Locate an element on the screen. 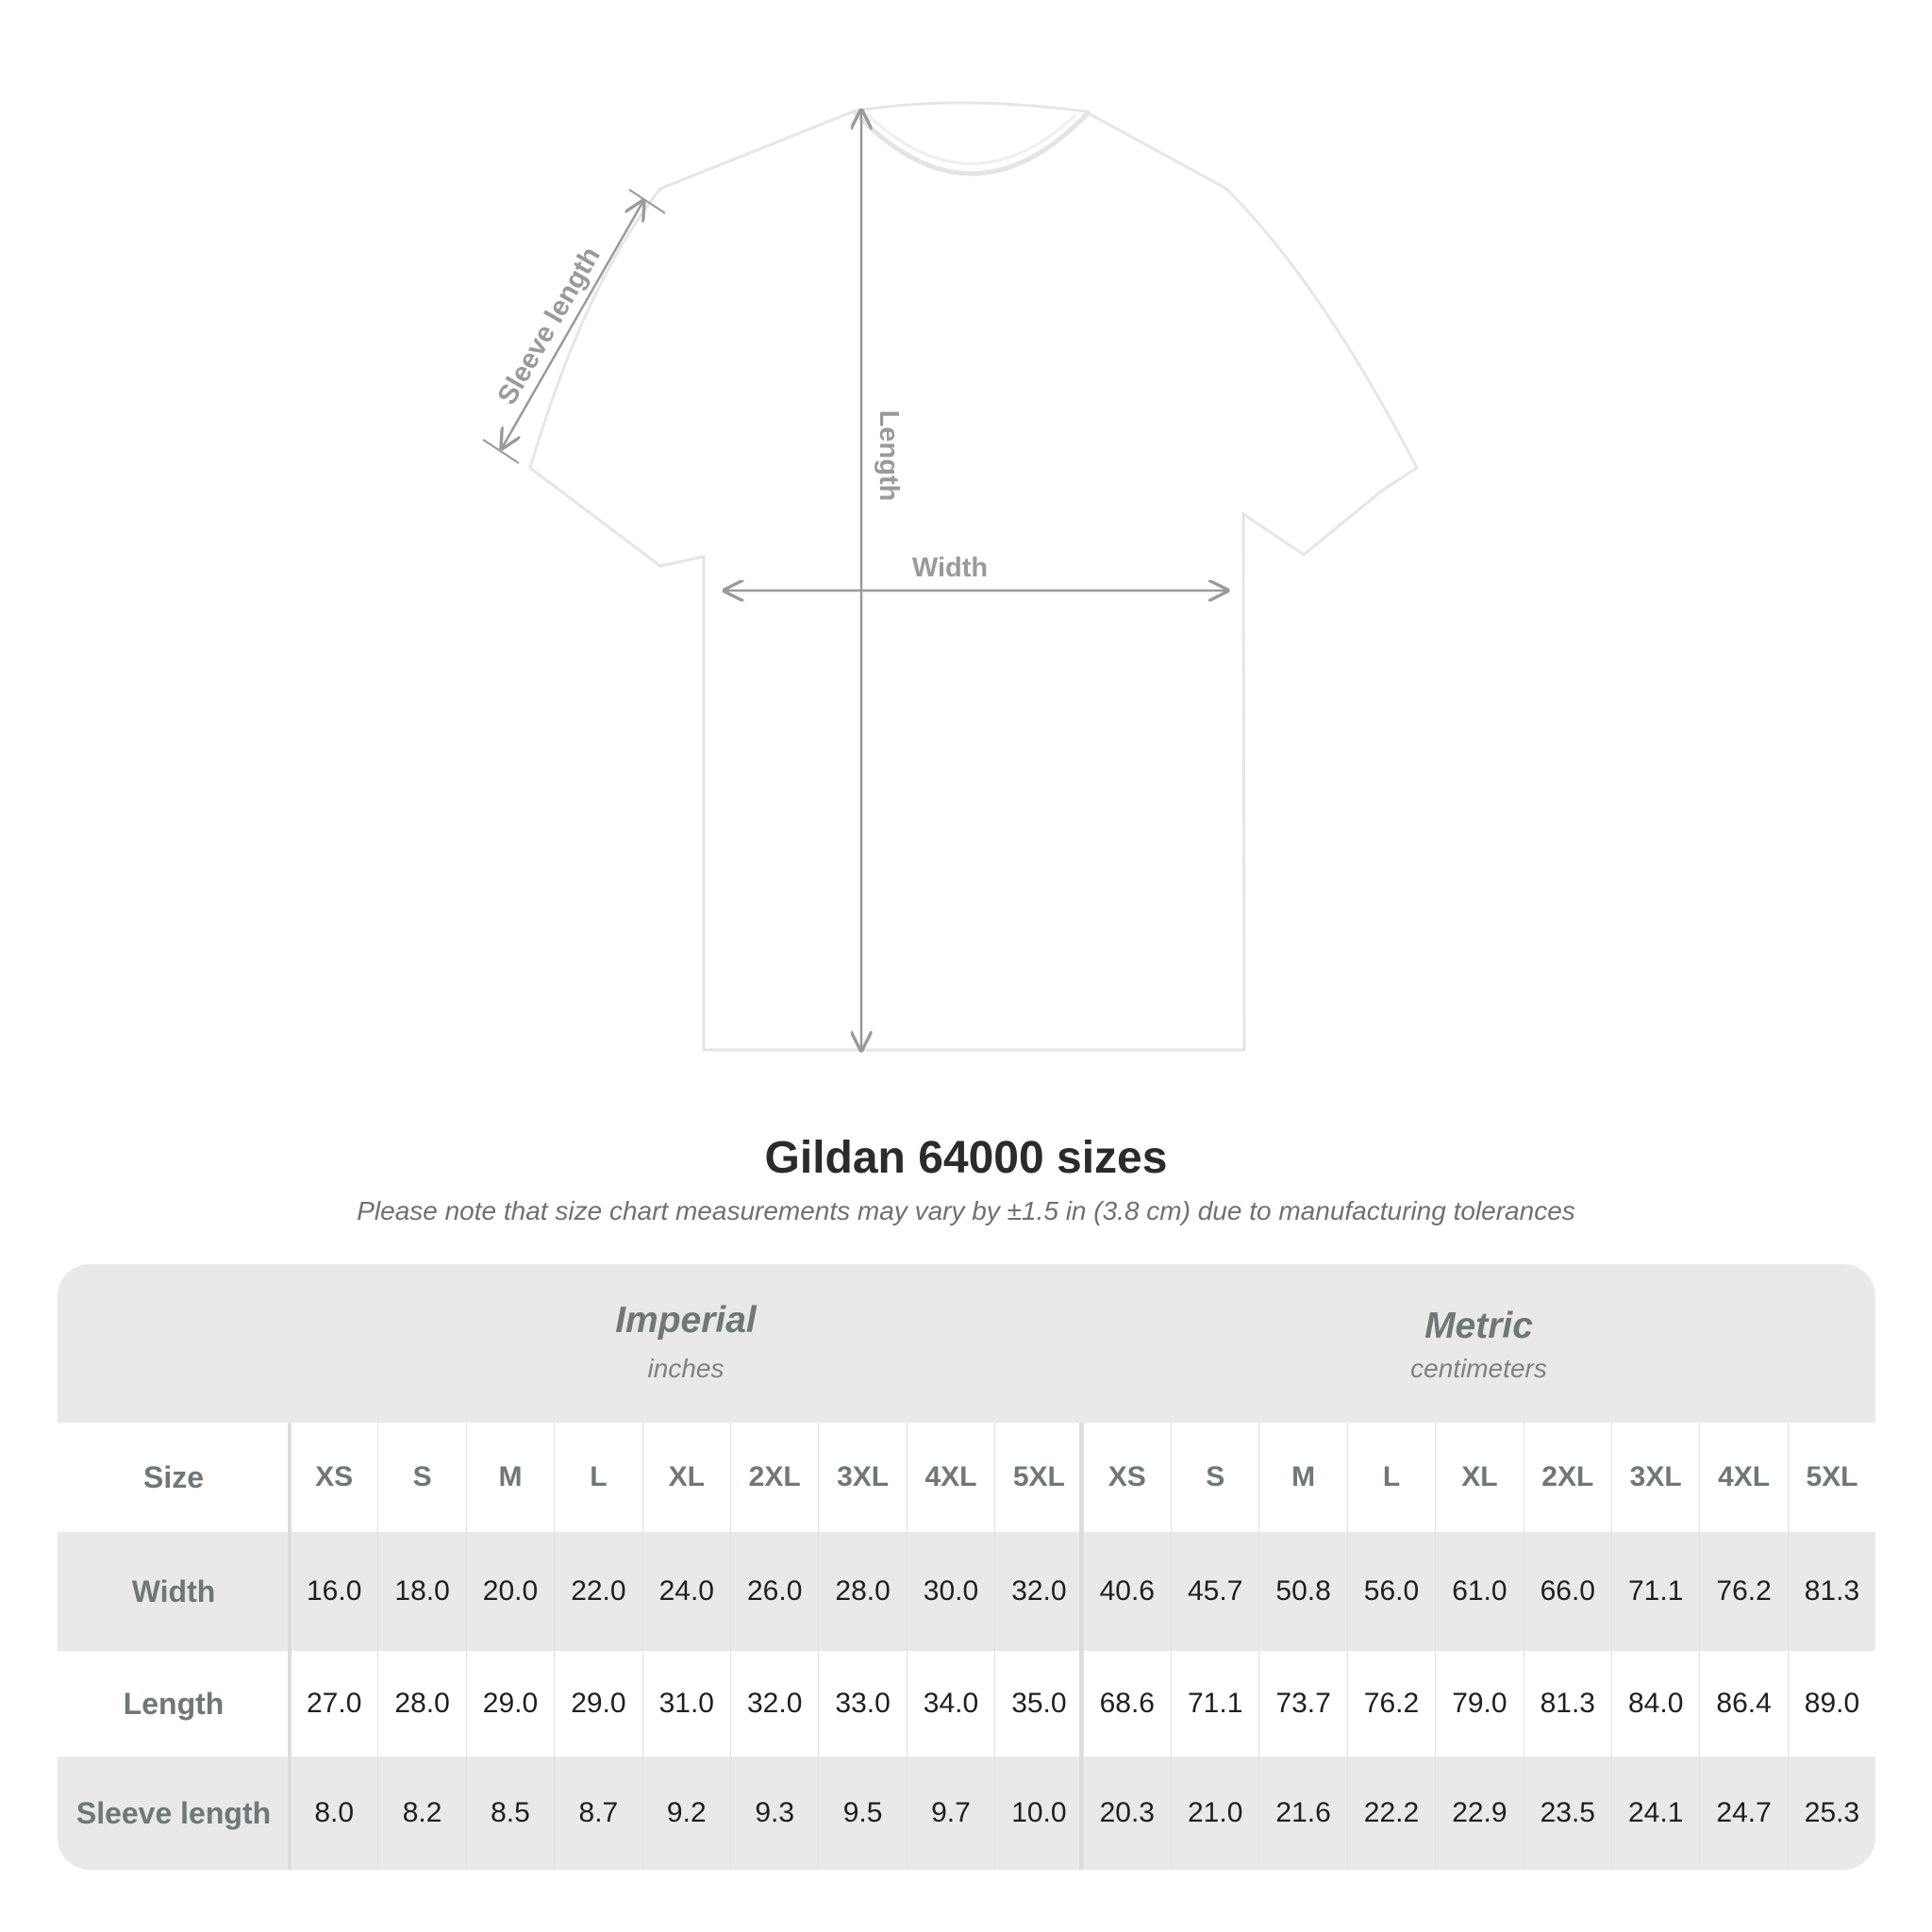 This screenshot has height=1932, width=1932. value-cell: 84.0 is located at coordinates (1655, 1704).